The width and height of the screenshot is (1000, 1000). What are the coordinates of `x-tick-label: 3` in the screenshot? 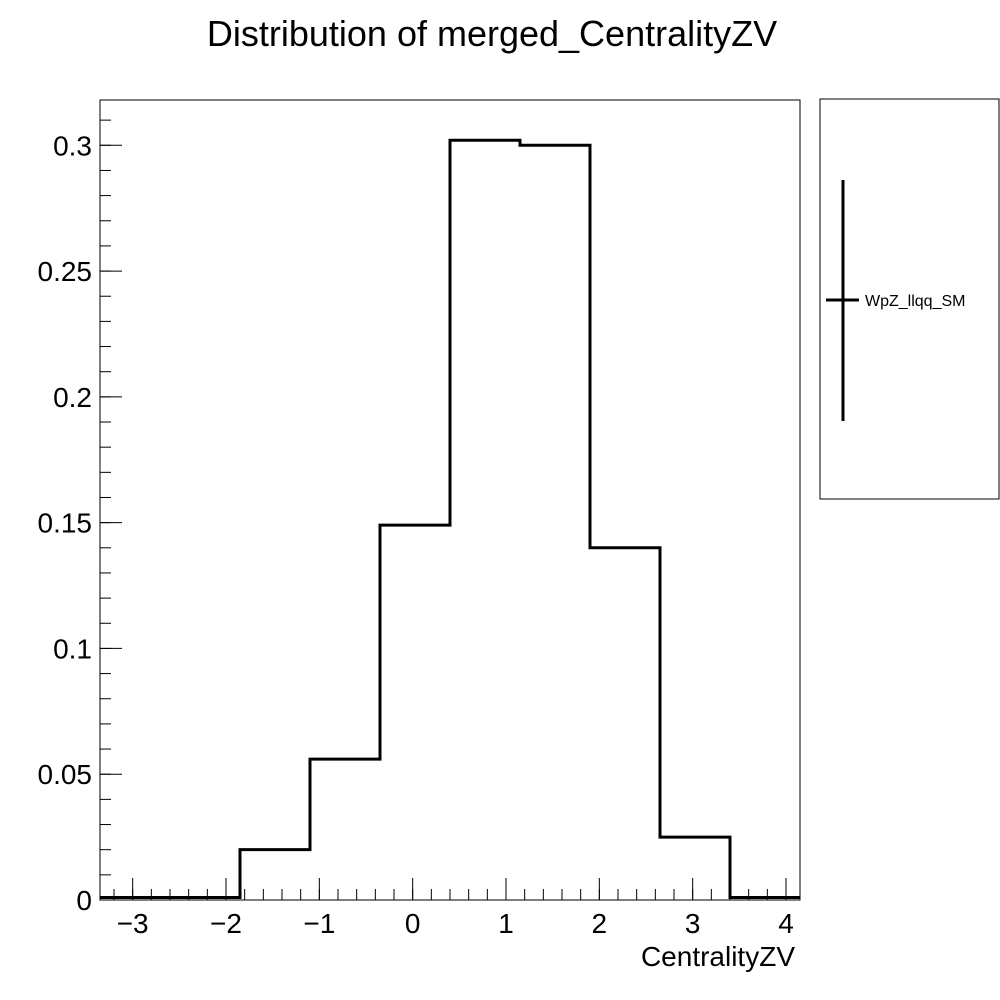 It's located at (693, 923).